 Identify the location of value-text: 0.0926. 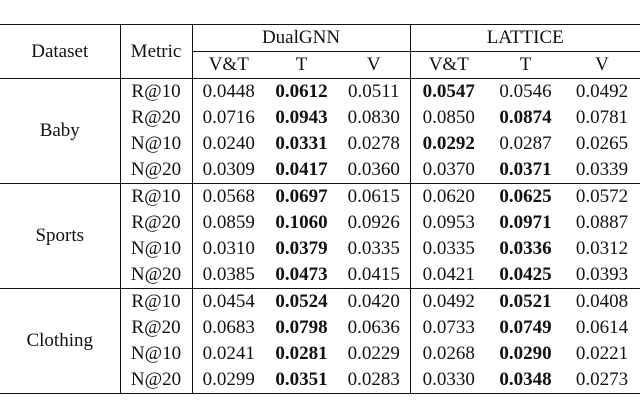
(373, 222).